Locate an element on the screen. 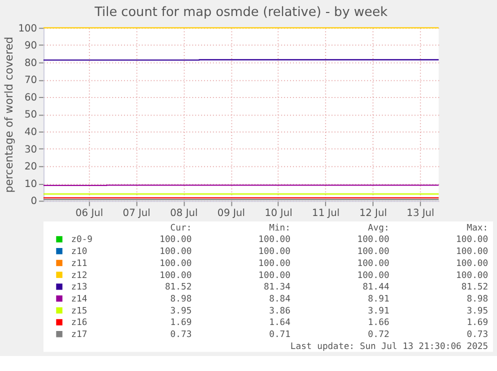 The height and width of the screenshot is (371, 497). y-tick-label: 80 is located at coordinates (31, 63).